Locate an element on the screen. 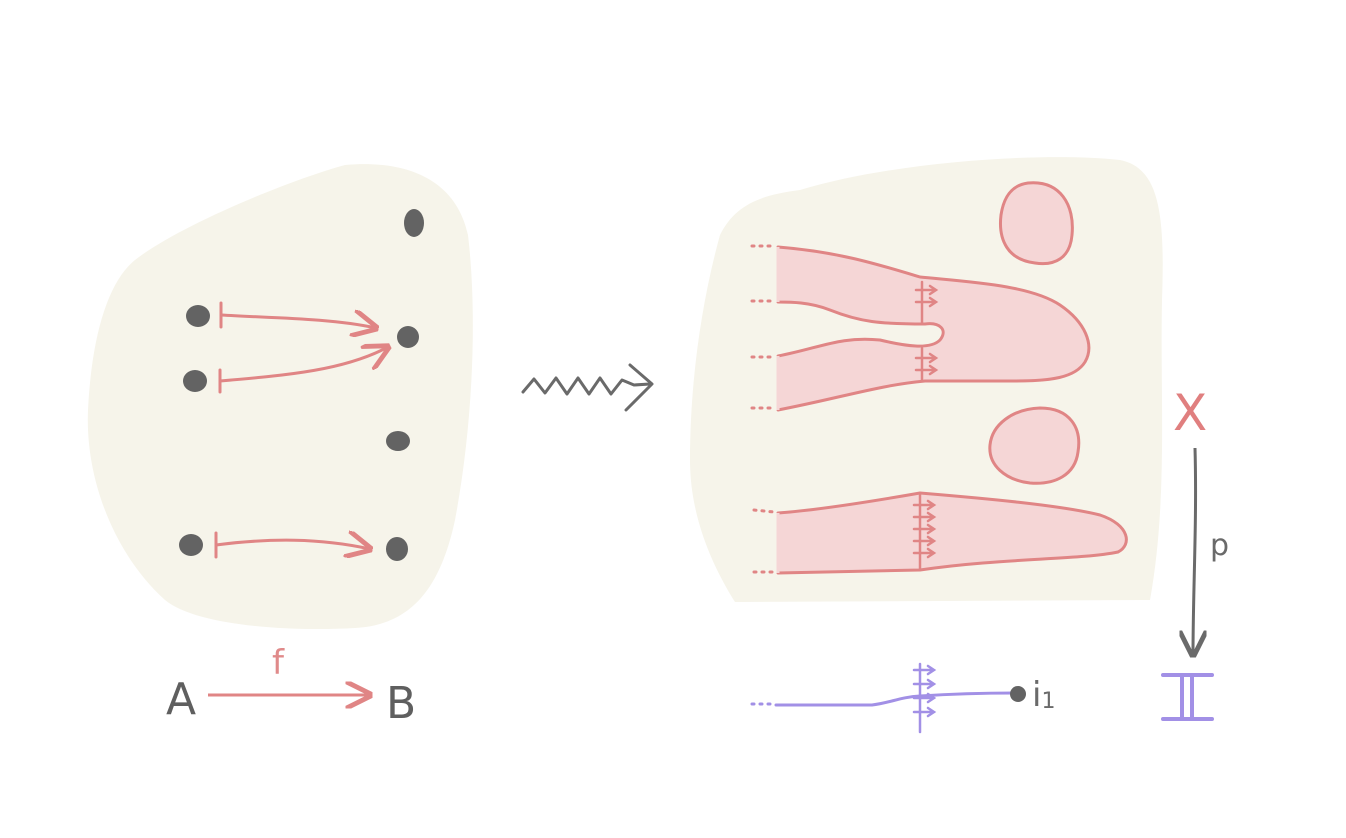  mapsto-arrows is located at coordinates (301, 429).